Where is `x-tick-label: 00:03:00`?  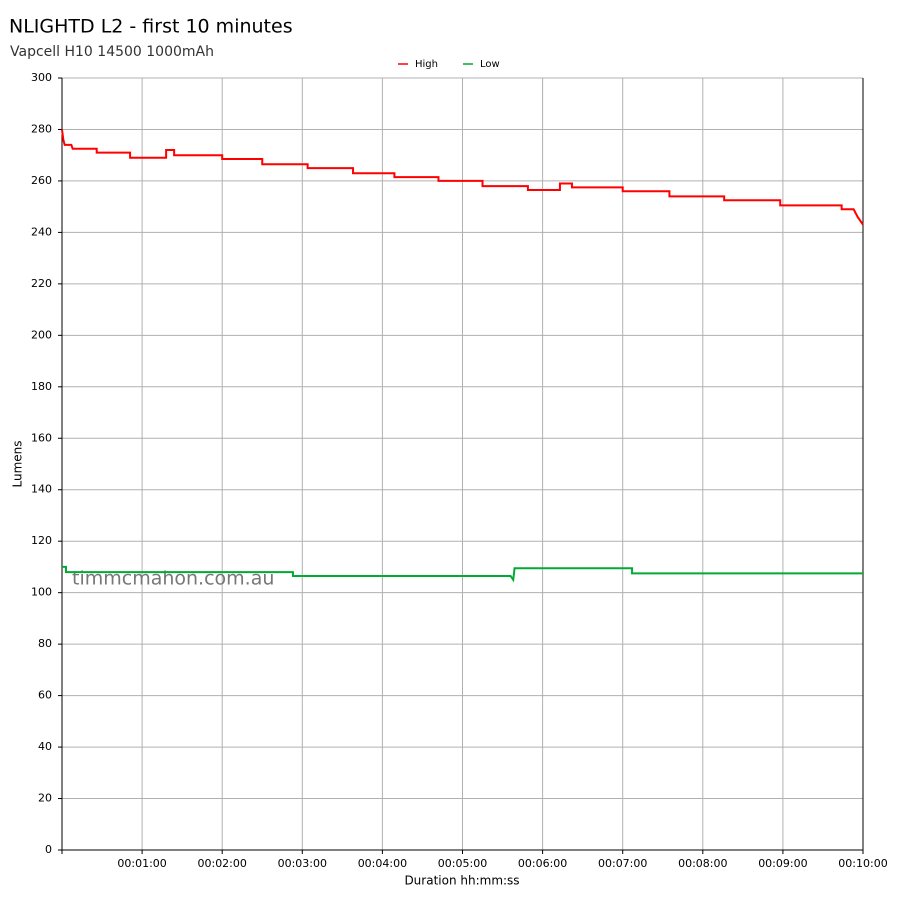
x-tick-label: 00:03:00 is located at coordinates (302, 863).